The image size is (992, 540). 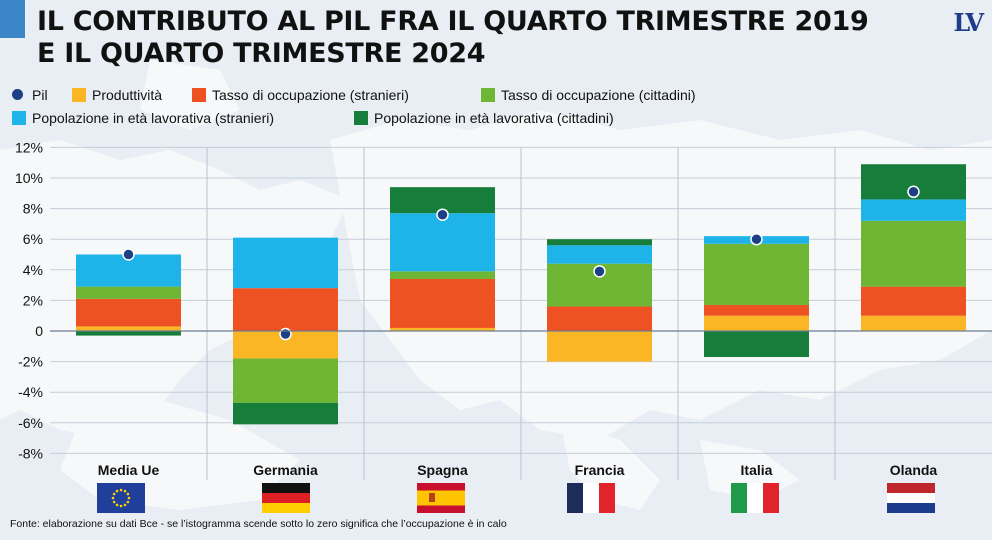 I want to click on y-tick-label: -8%, so click(x=30, y=453).